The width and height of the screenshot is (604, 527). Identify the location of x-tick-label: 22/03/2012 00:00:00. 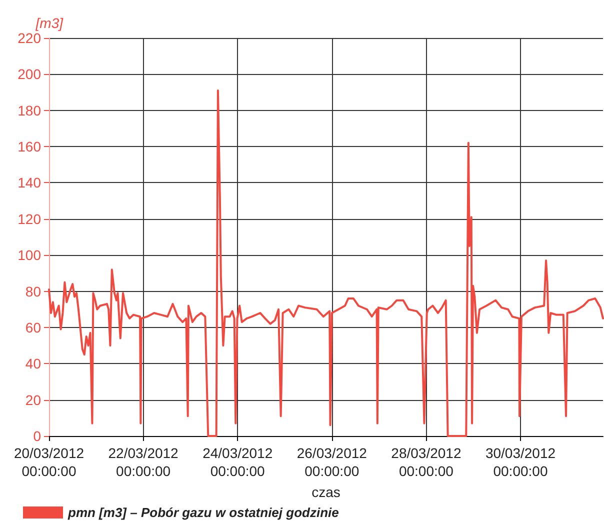
(143, 462).